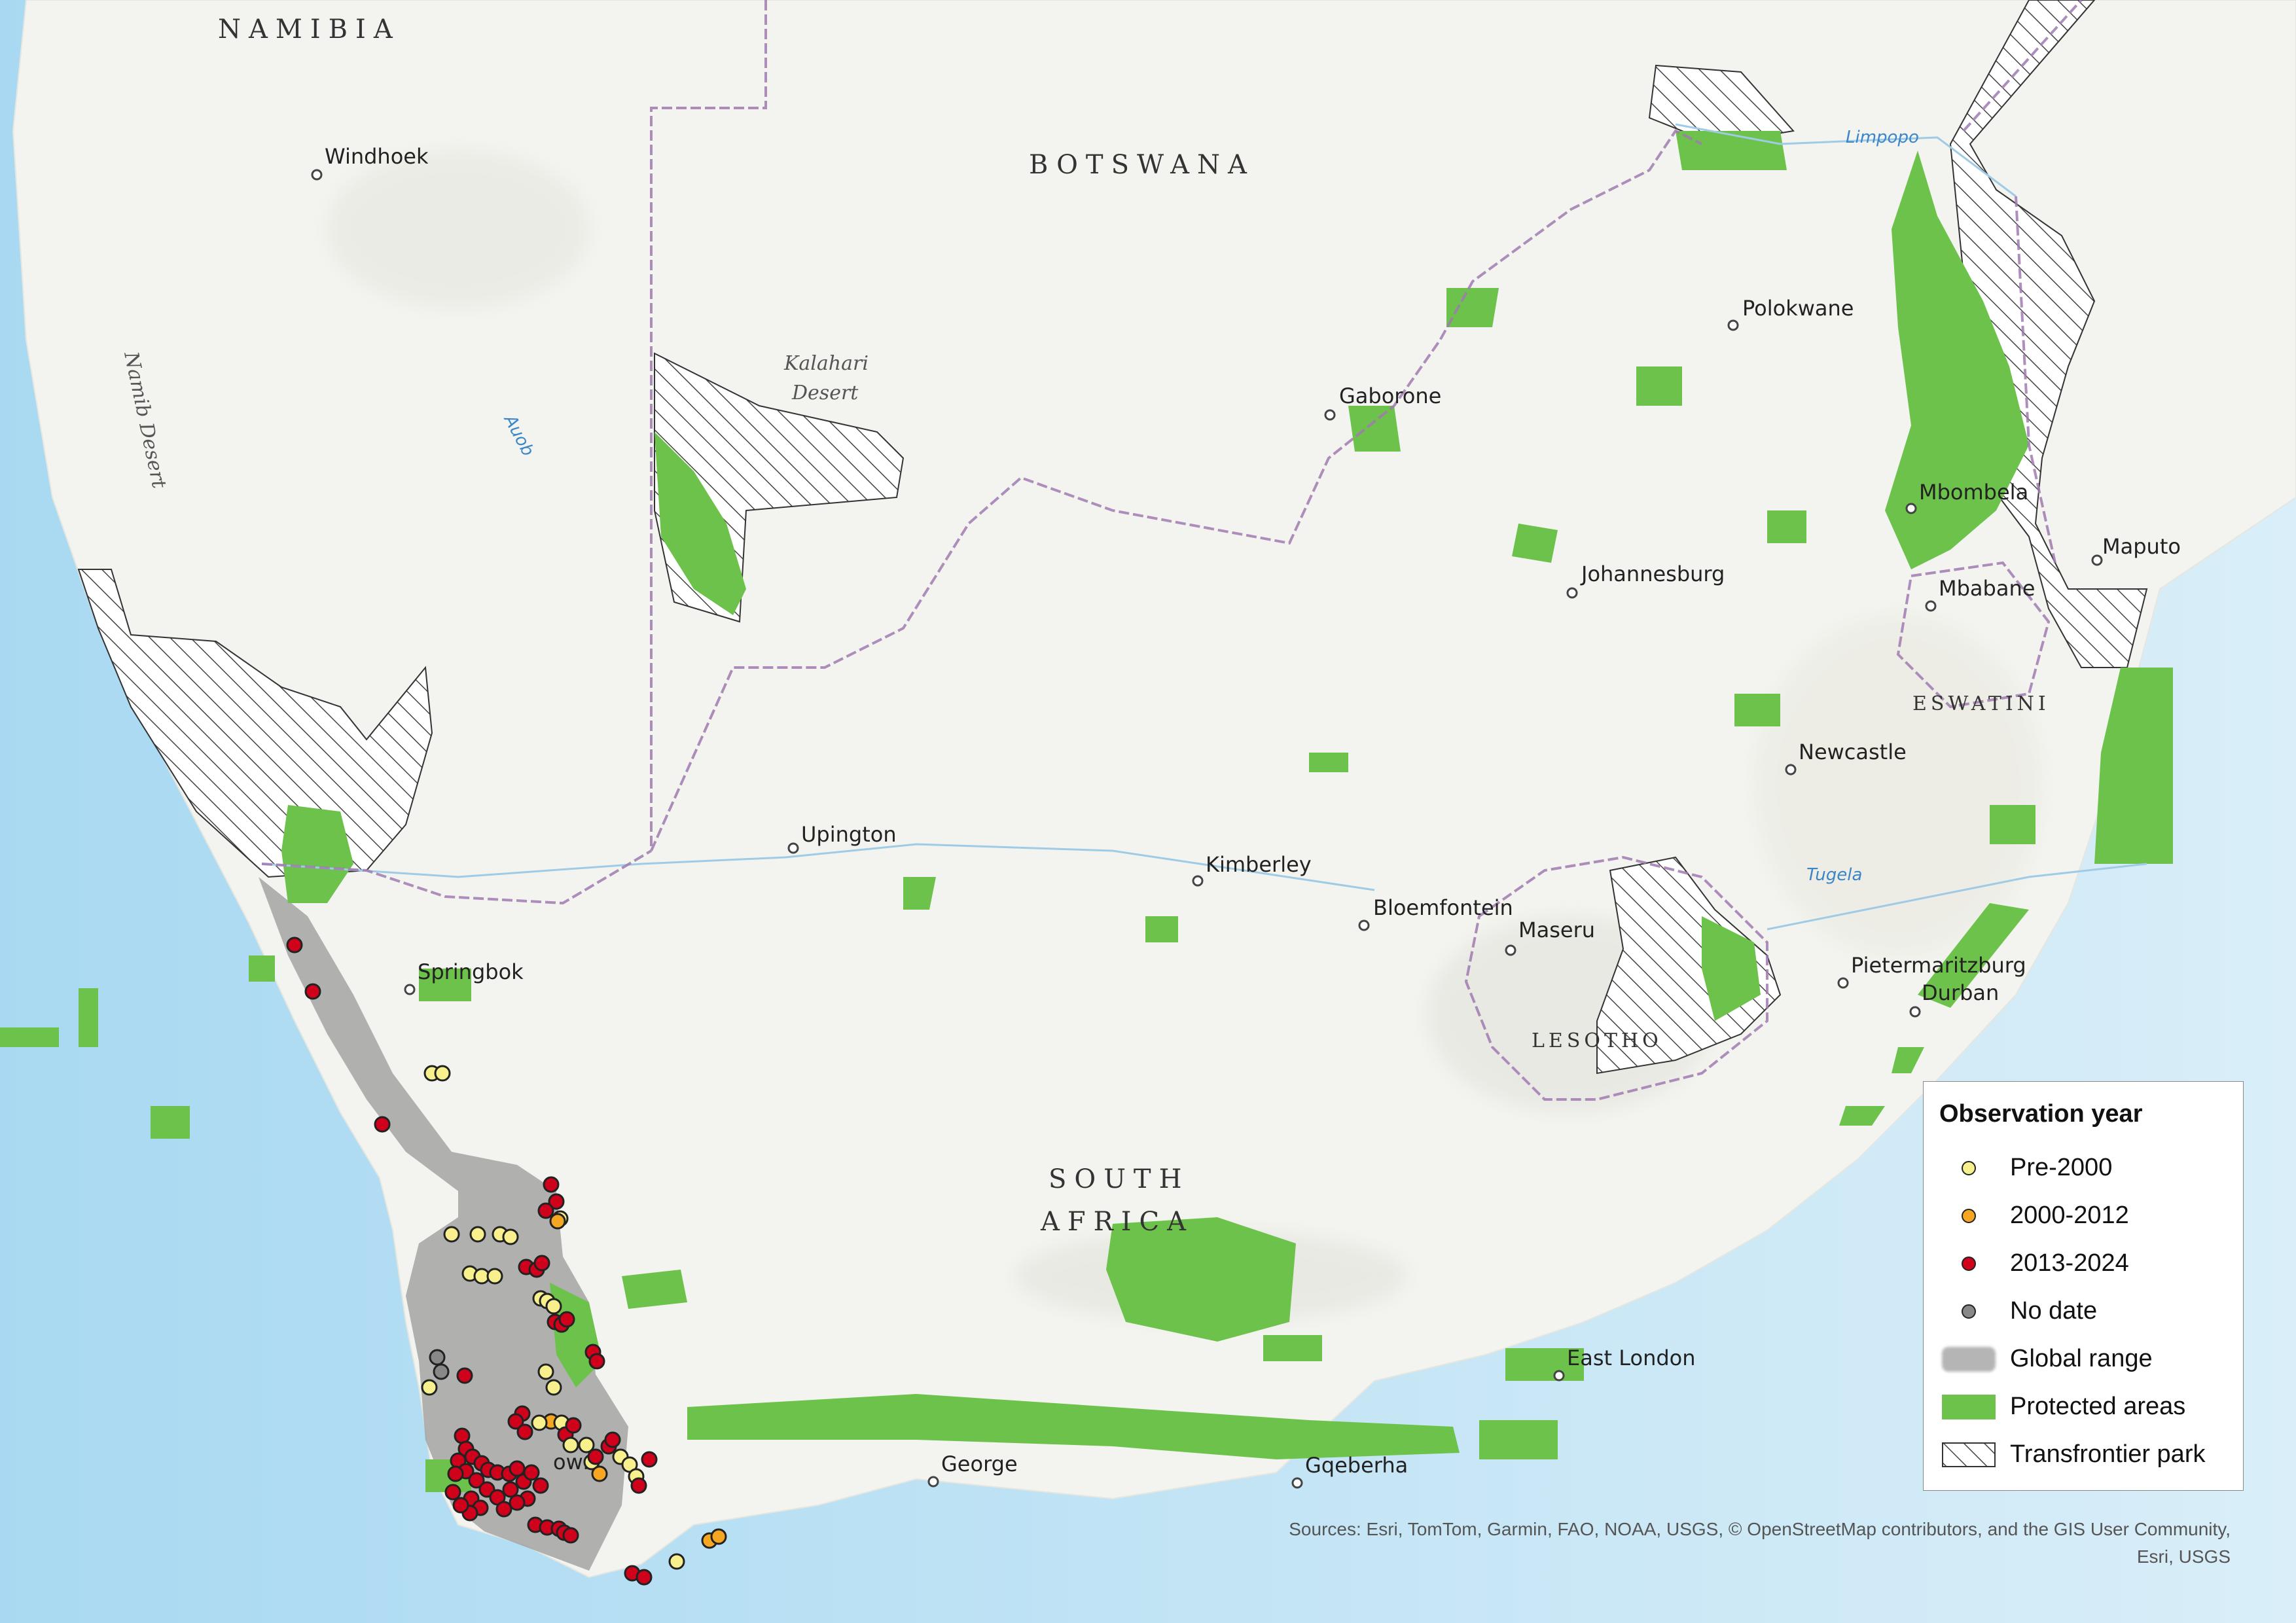 This screenshot has height=1623, width=2296. Describe the element at coordinates (1631, 1358) in the screenshot. I see `svg-text: East London` at that location.